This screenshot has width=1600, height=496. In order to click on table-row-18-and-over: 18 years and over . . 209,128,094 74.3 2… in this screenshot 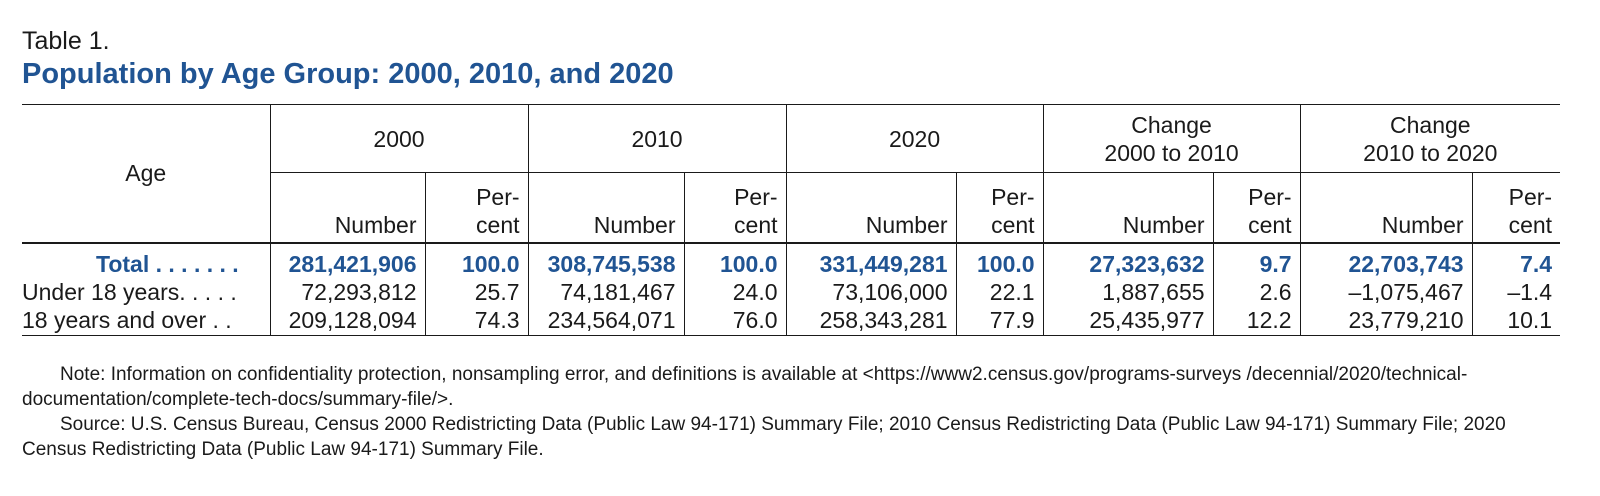, I will do `click(791, 321)`.